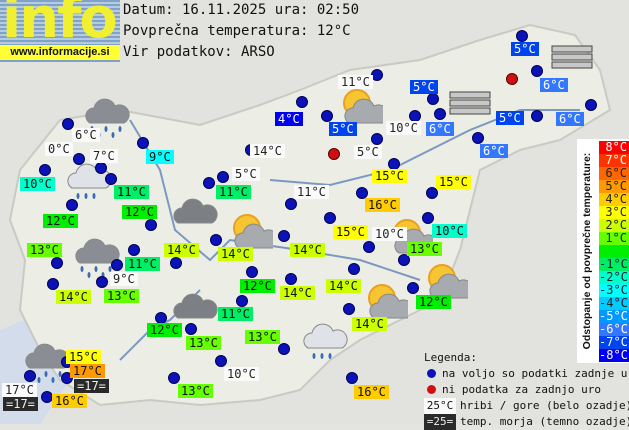 This screenshot has height=430, width=629. I want to click on legend-blue-dot-row: na voljo so podatki zadnje ure, so click(526, 374).